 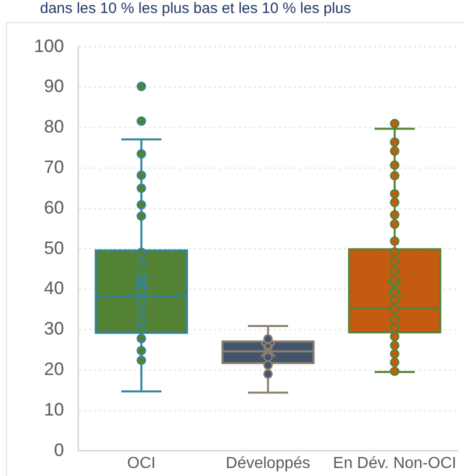 I want to click on y-tick-label: 40, so click(x=54, y=288).